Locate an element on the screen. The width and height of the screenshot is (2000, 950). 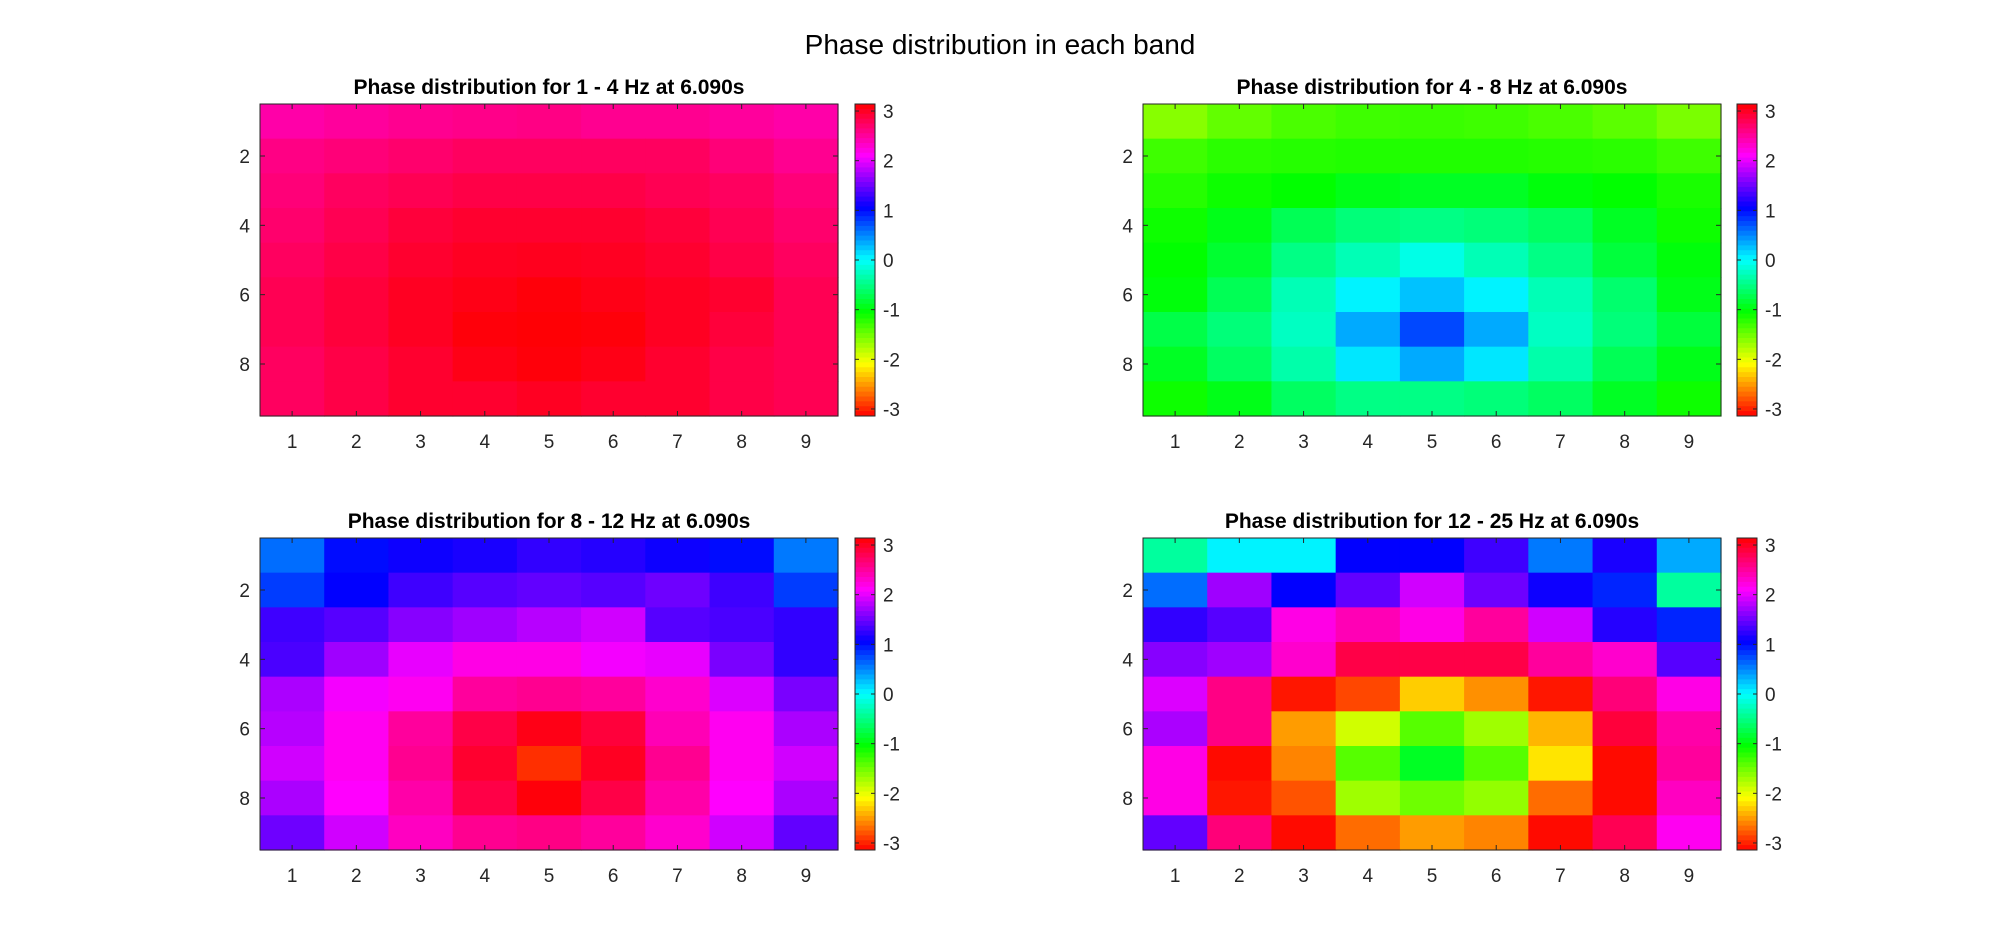
y-tick-label: 2 is located at coordinates (1127, 591).